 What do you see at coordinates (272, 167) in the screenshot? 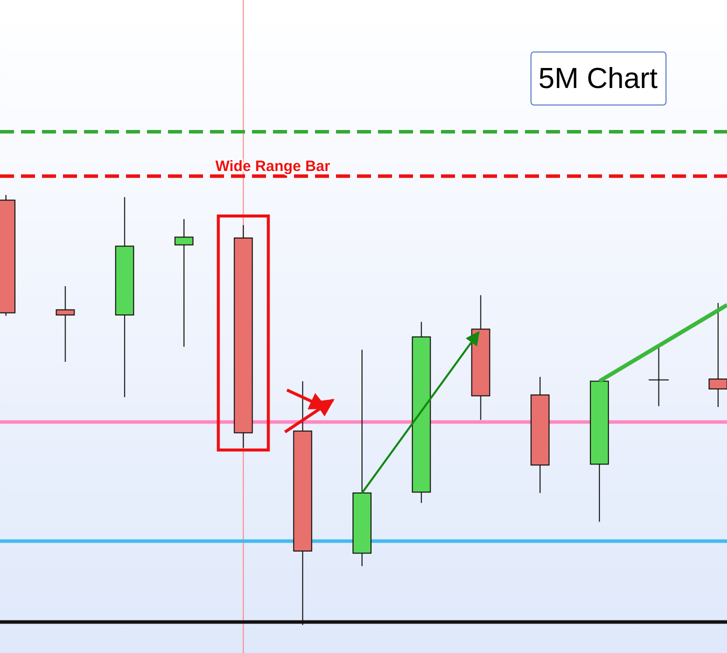
I see `ref-line-label: Wide Range Bar` at bounding box center [272, 167].